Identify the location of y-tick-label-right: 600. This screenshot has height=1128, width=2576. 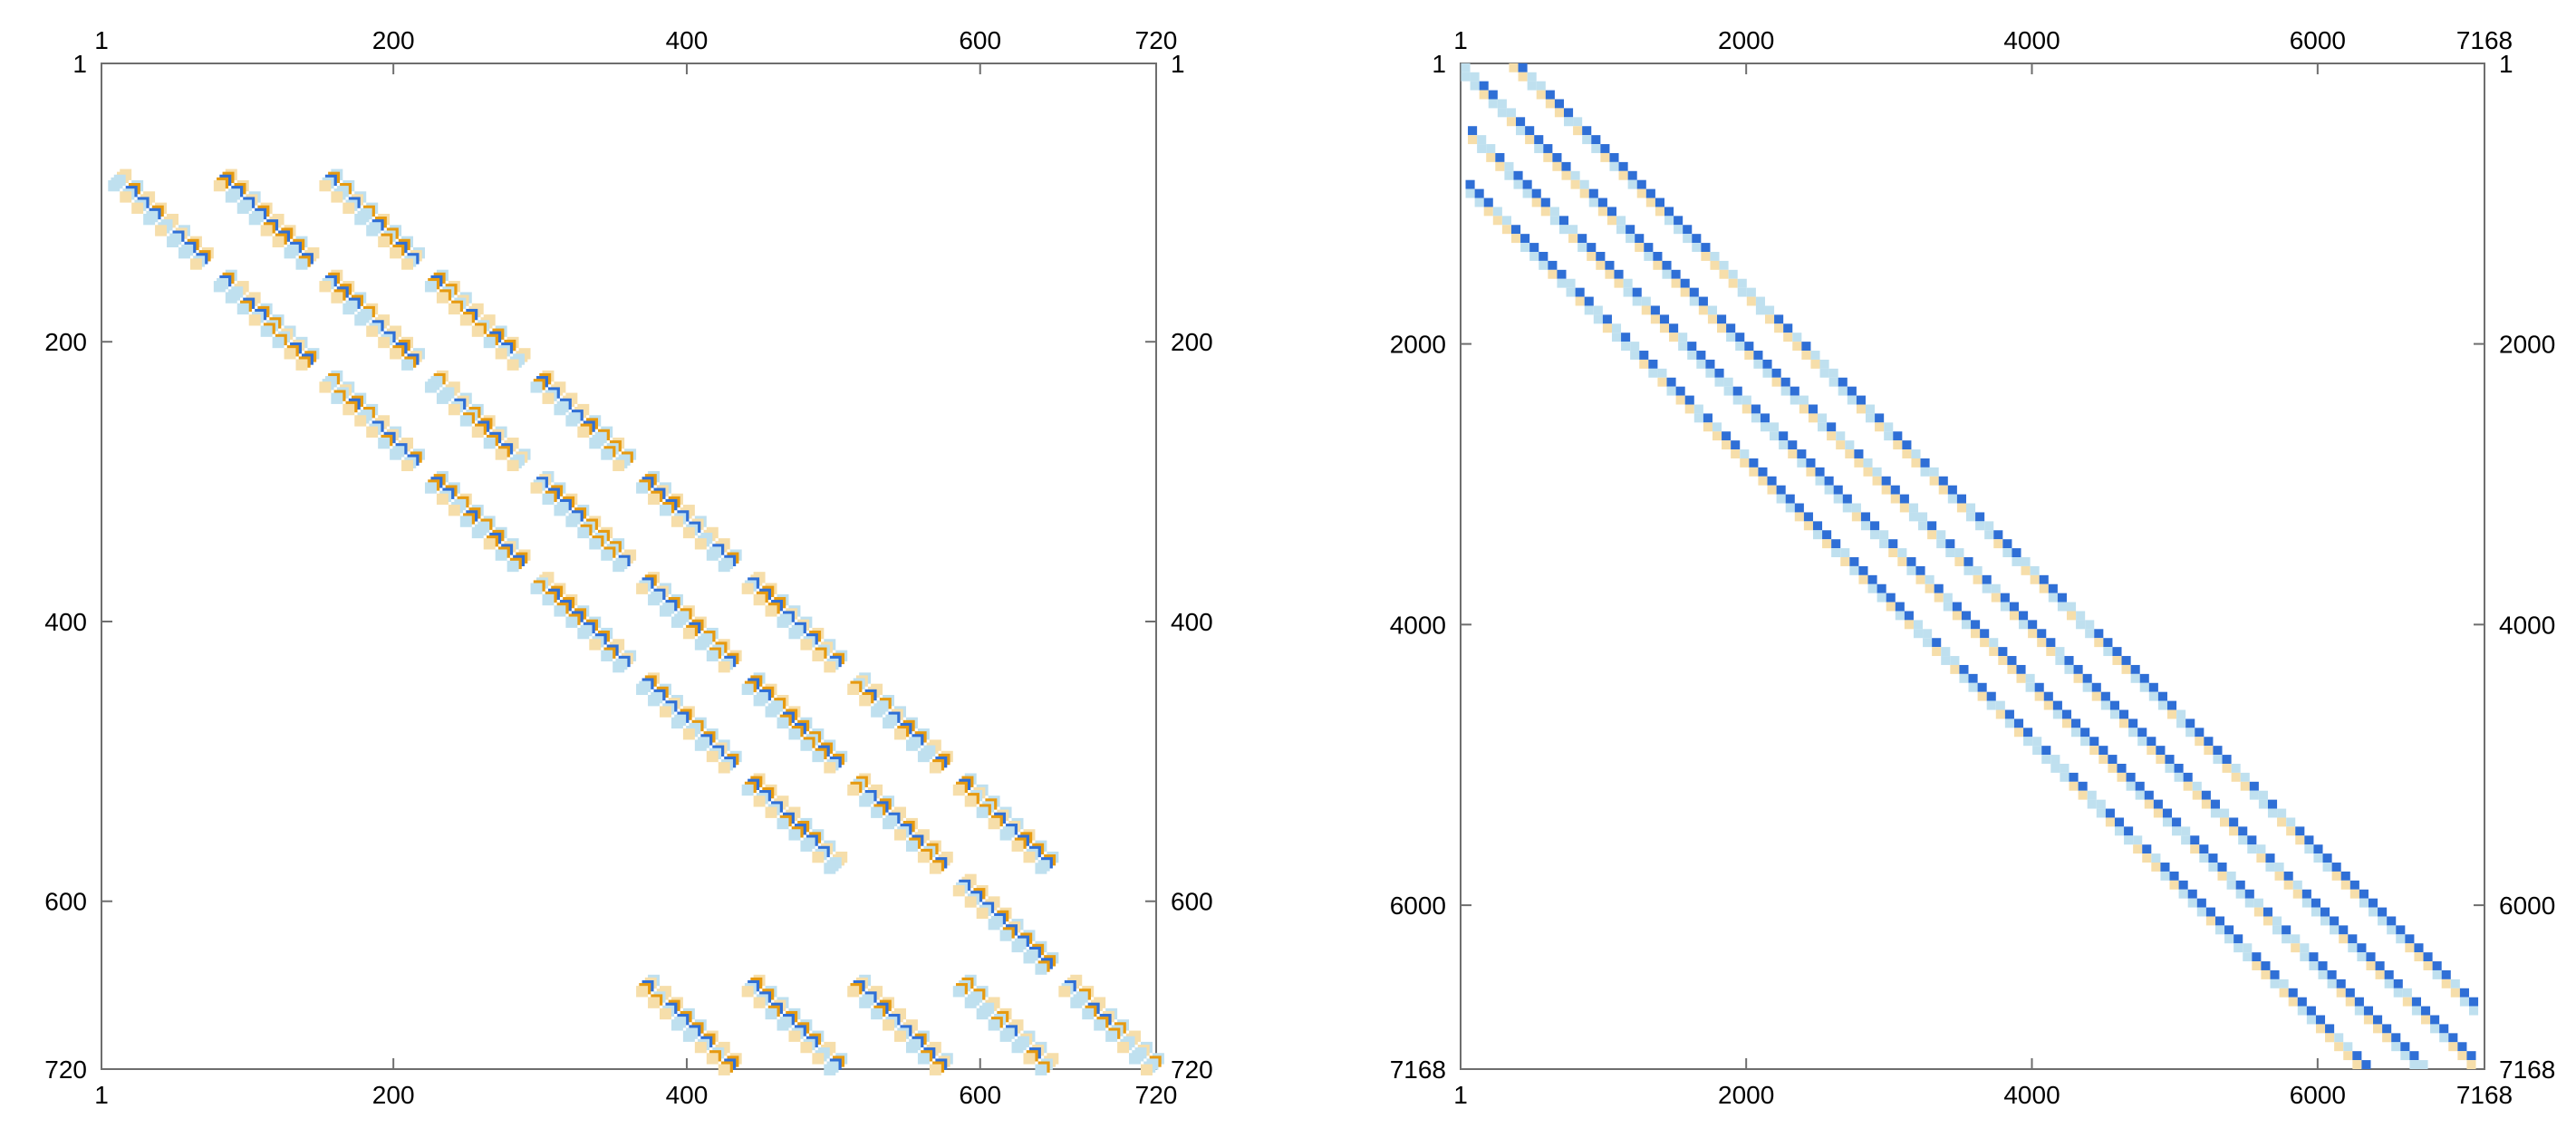
(1192, 902).